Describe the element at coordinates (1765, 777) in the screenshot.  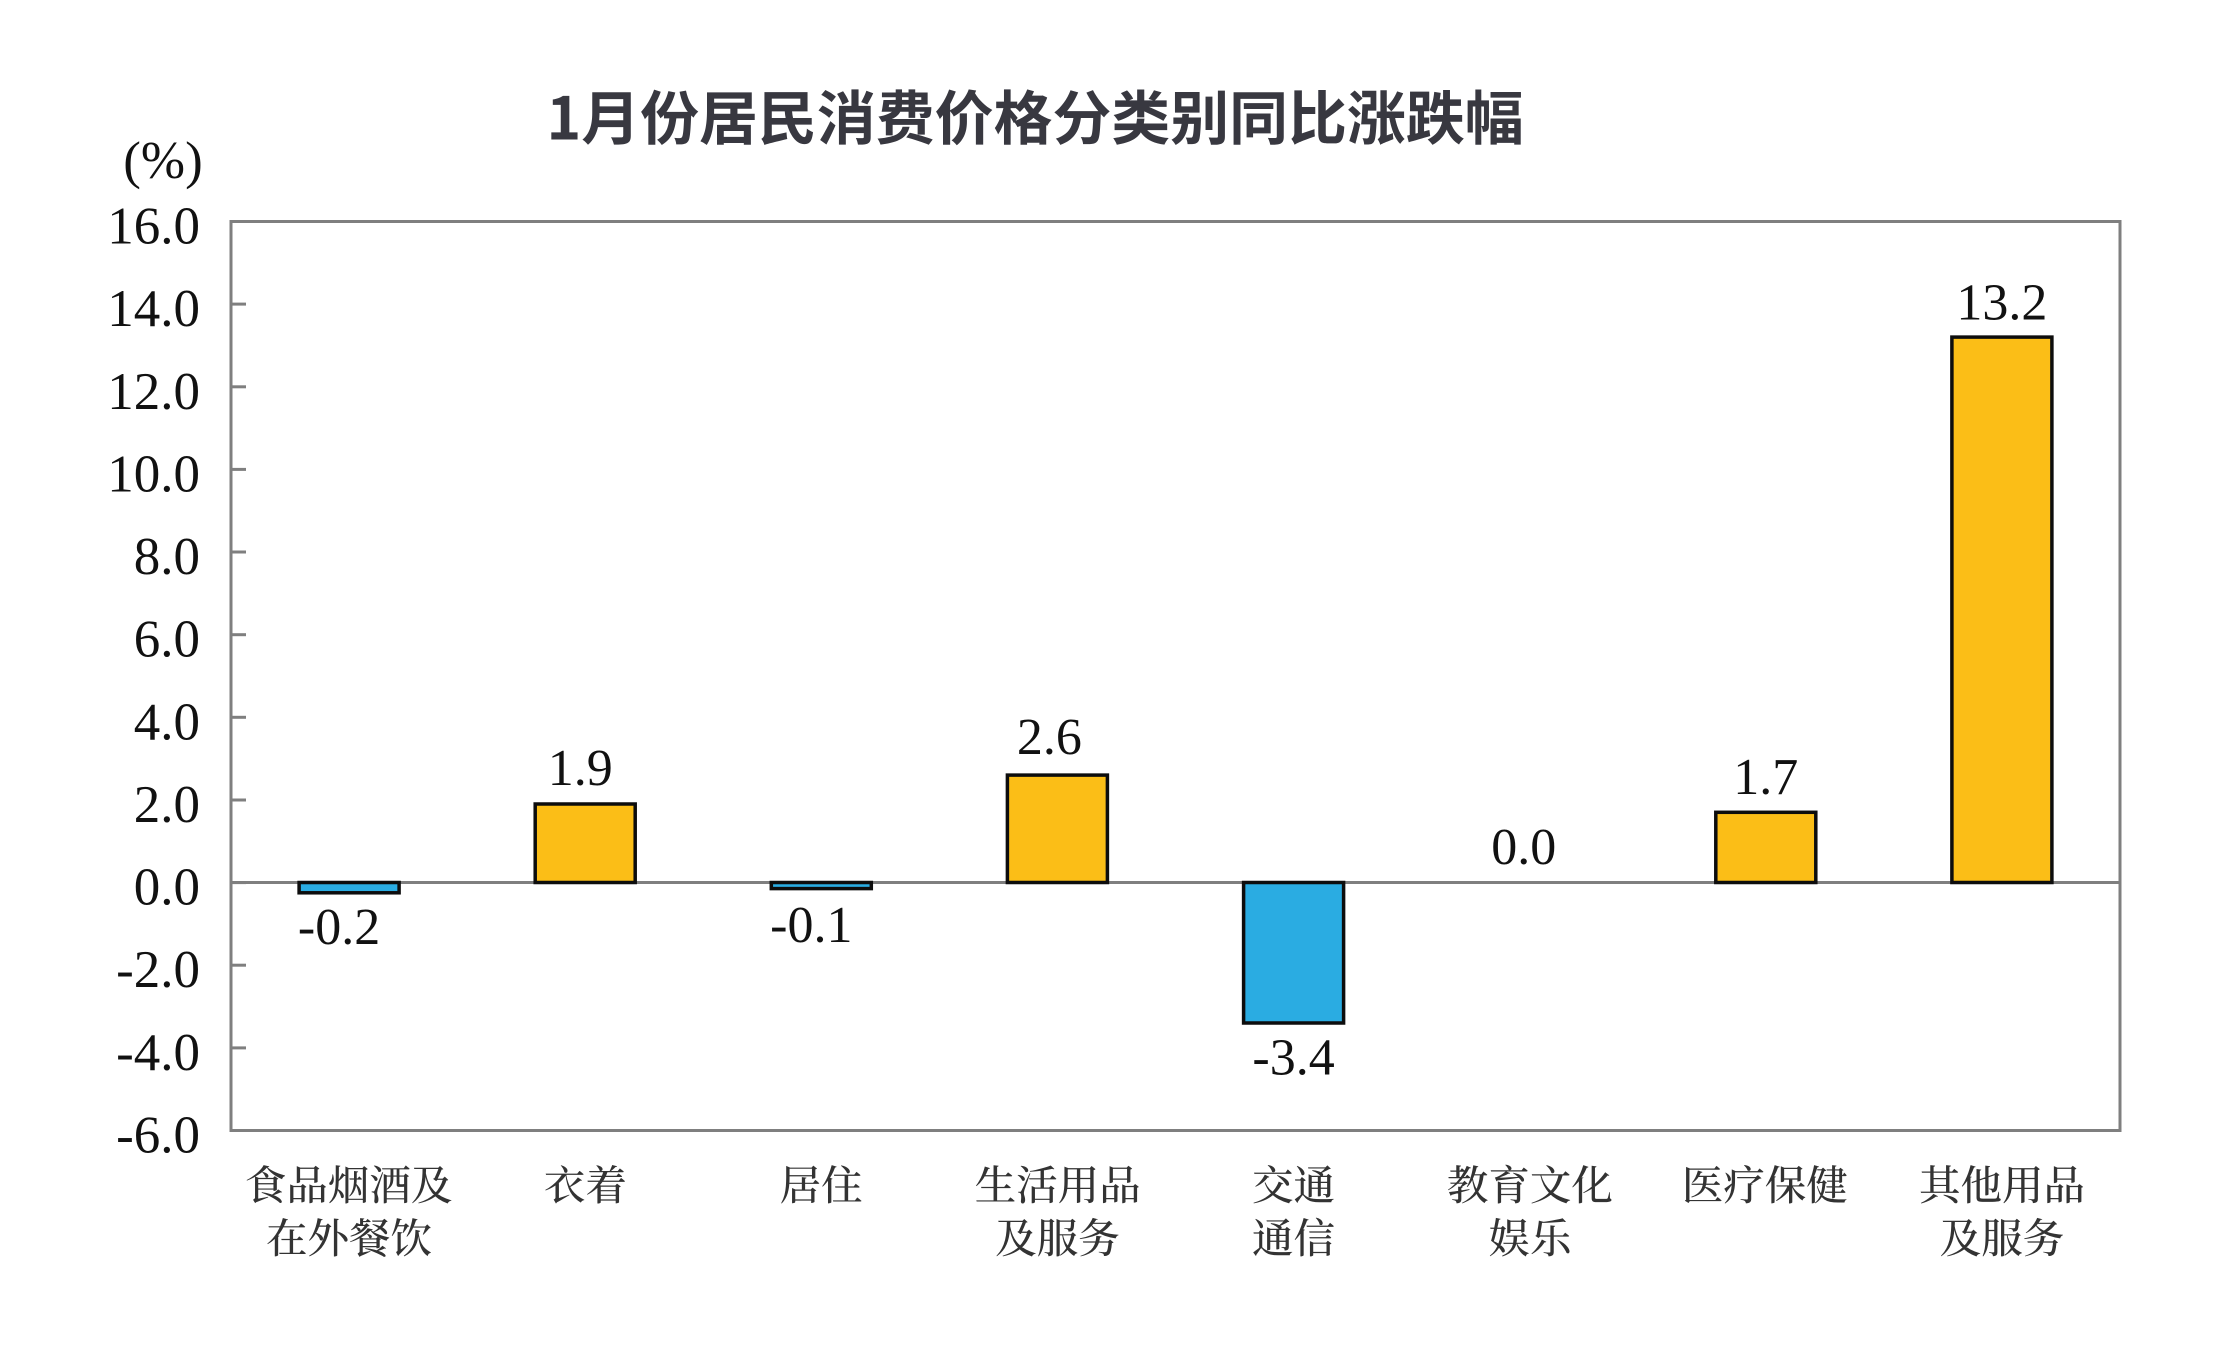
I see `svg-text: 1.7` at that location.